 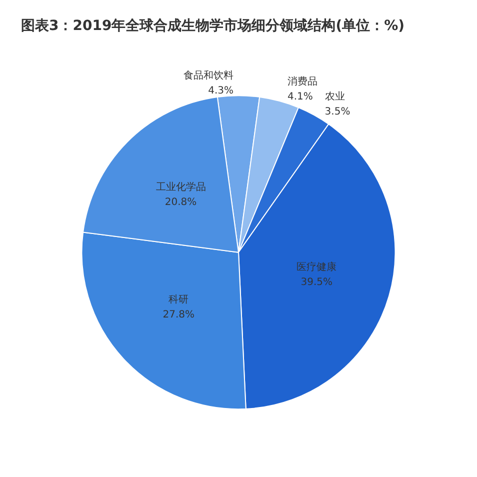 What do you see at coordinates (337, 112) in the screenshot?
I see `data-label: 3.5%` at bounding box center [337, 112].